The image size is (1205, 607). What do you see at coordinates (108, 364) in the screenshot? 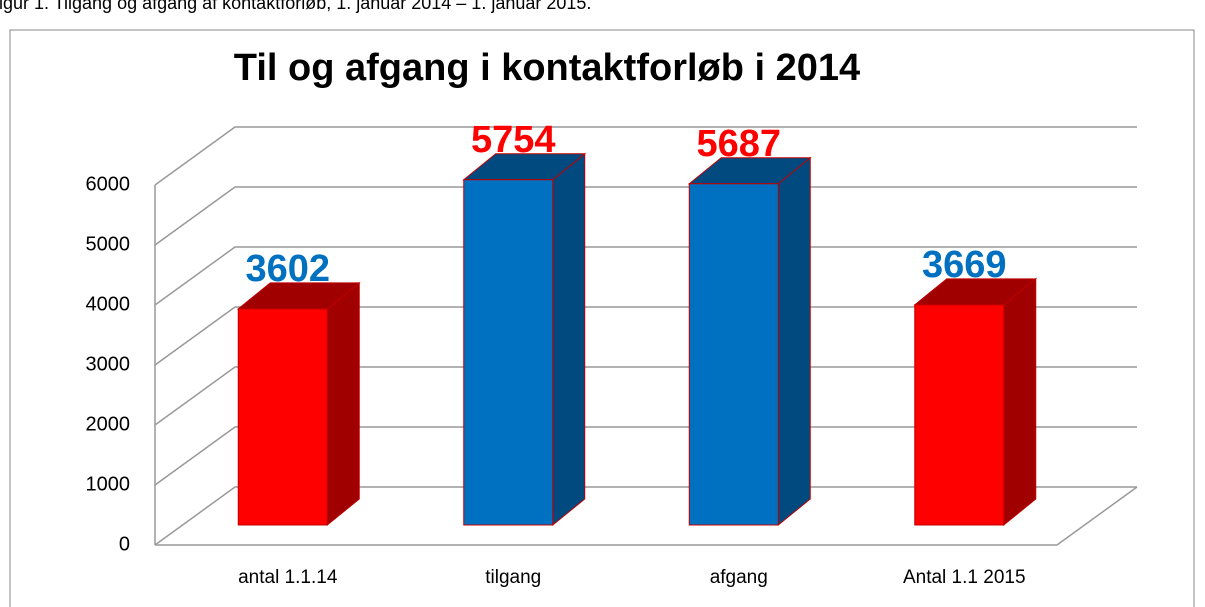
I see `y-tick-label: 3000` at bounding box center [108, 364].